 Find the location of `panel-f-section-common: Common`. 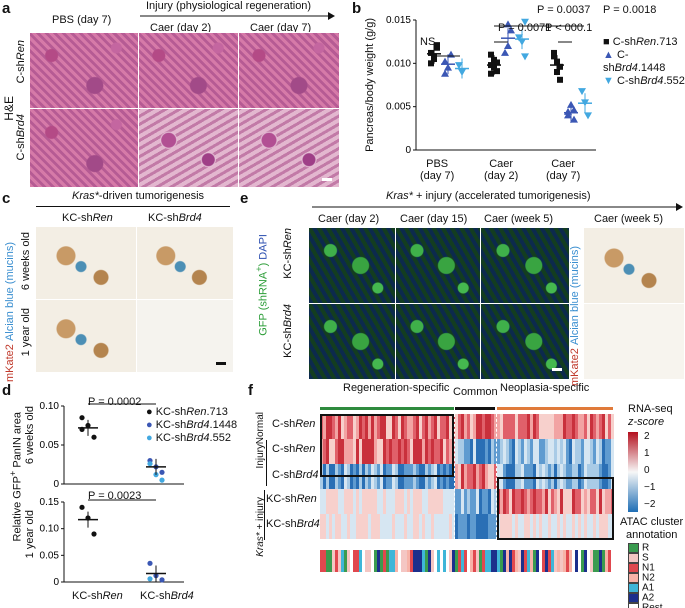

panel-f-section-common: Common is located at coordinates (475, 392).